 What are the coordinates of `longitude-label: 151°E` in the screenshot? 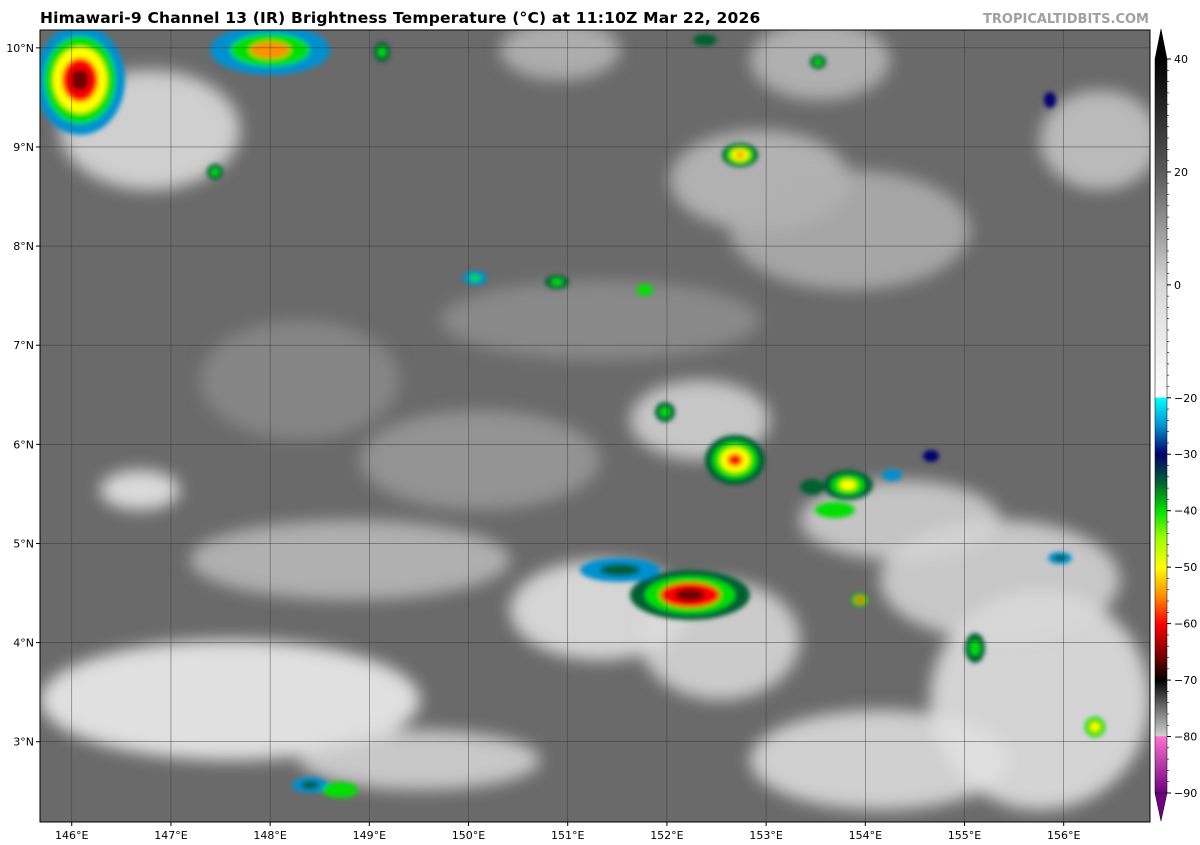 It's located at (567, 835).